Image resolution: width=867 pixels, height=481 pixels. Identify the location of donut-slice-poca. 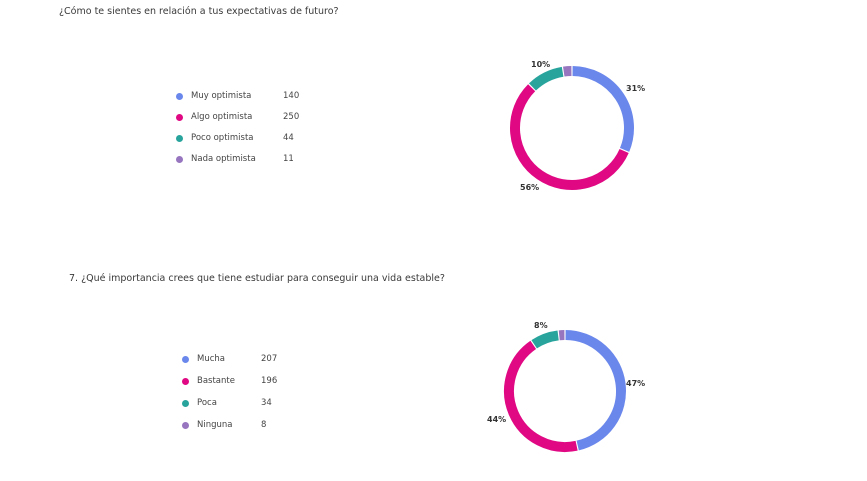
(545, 339).